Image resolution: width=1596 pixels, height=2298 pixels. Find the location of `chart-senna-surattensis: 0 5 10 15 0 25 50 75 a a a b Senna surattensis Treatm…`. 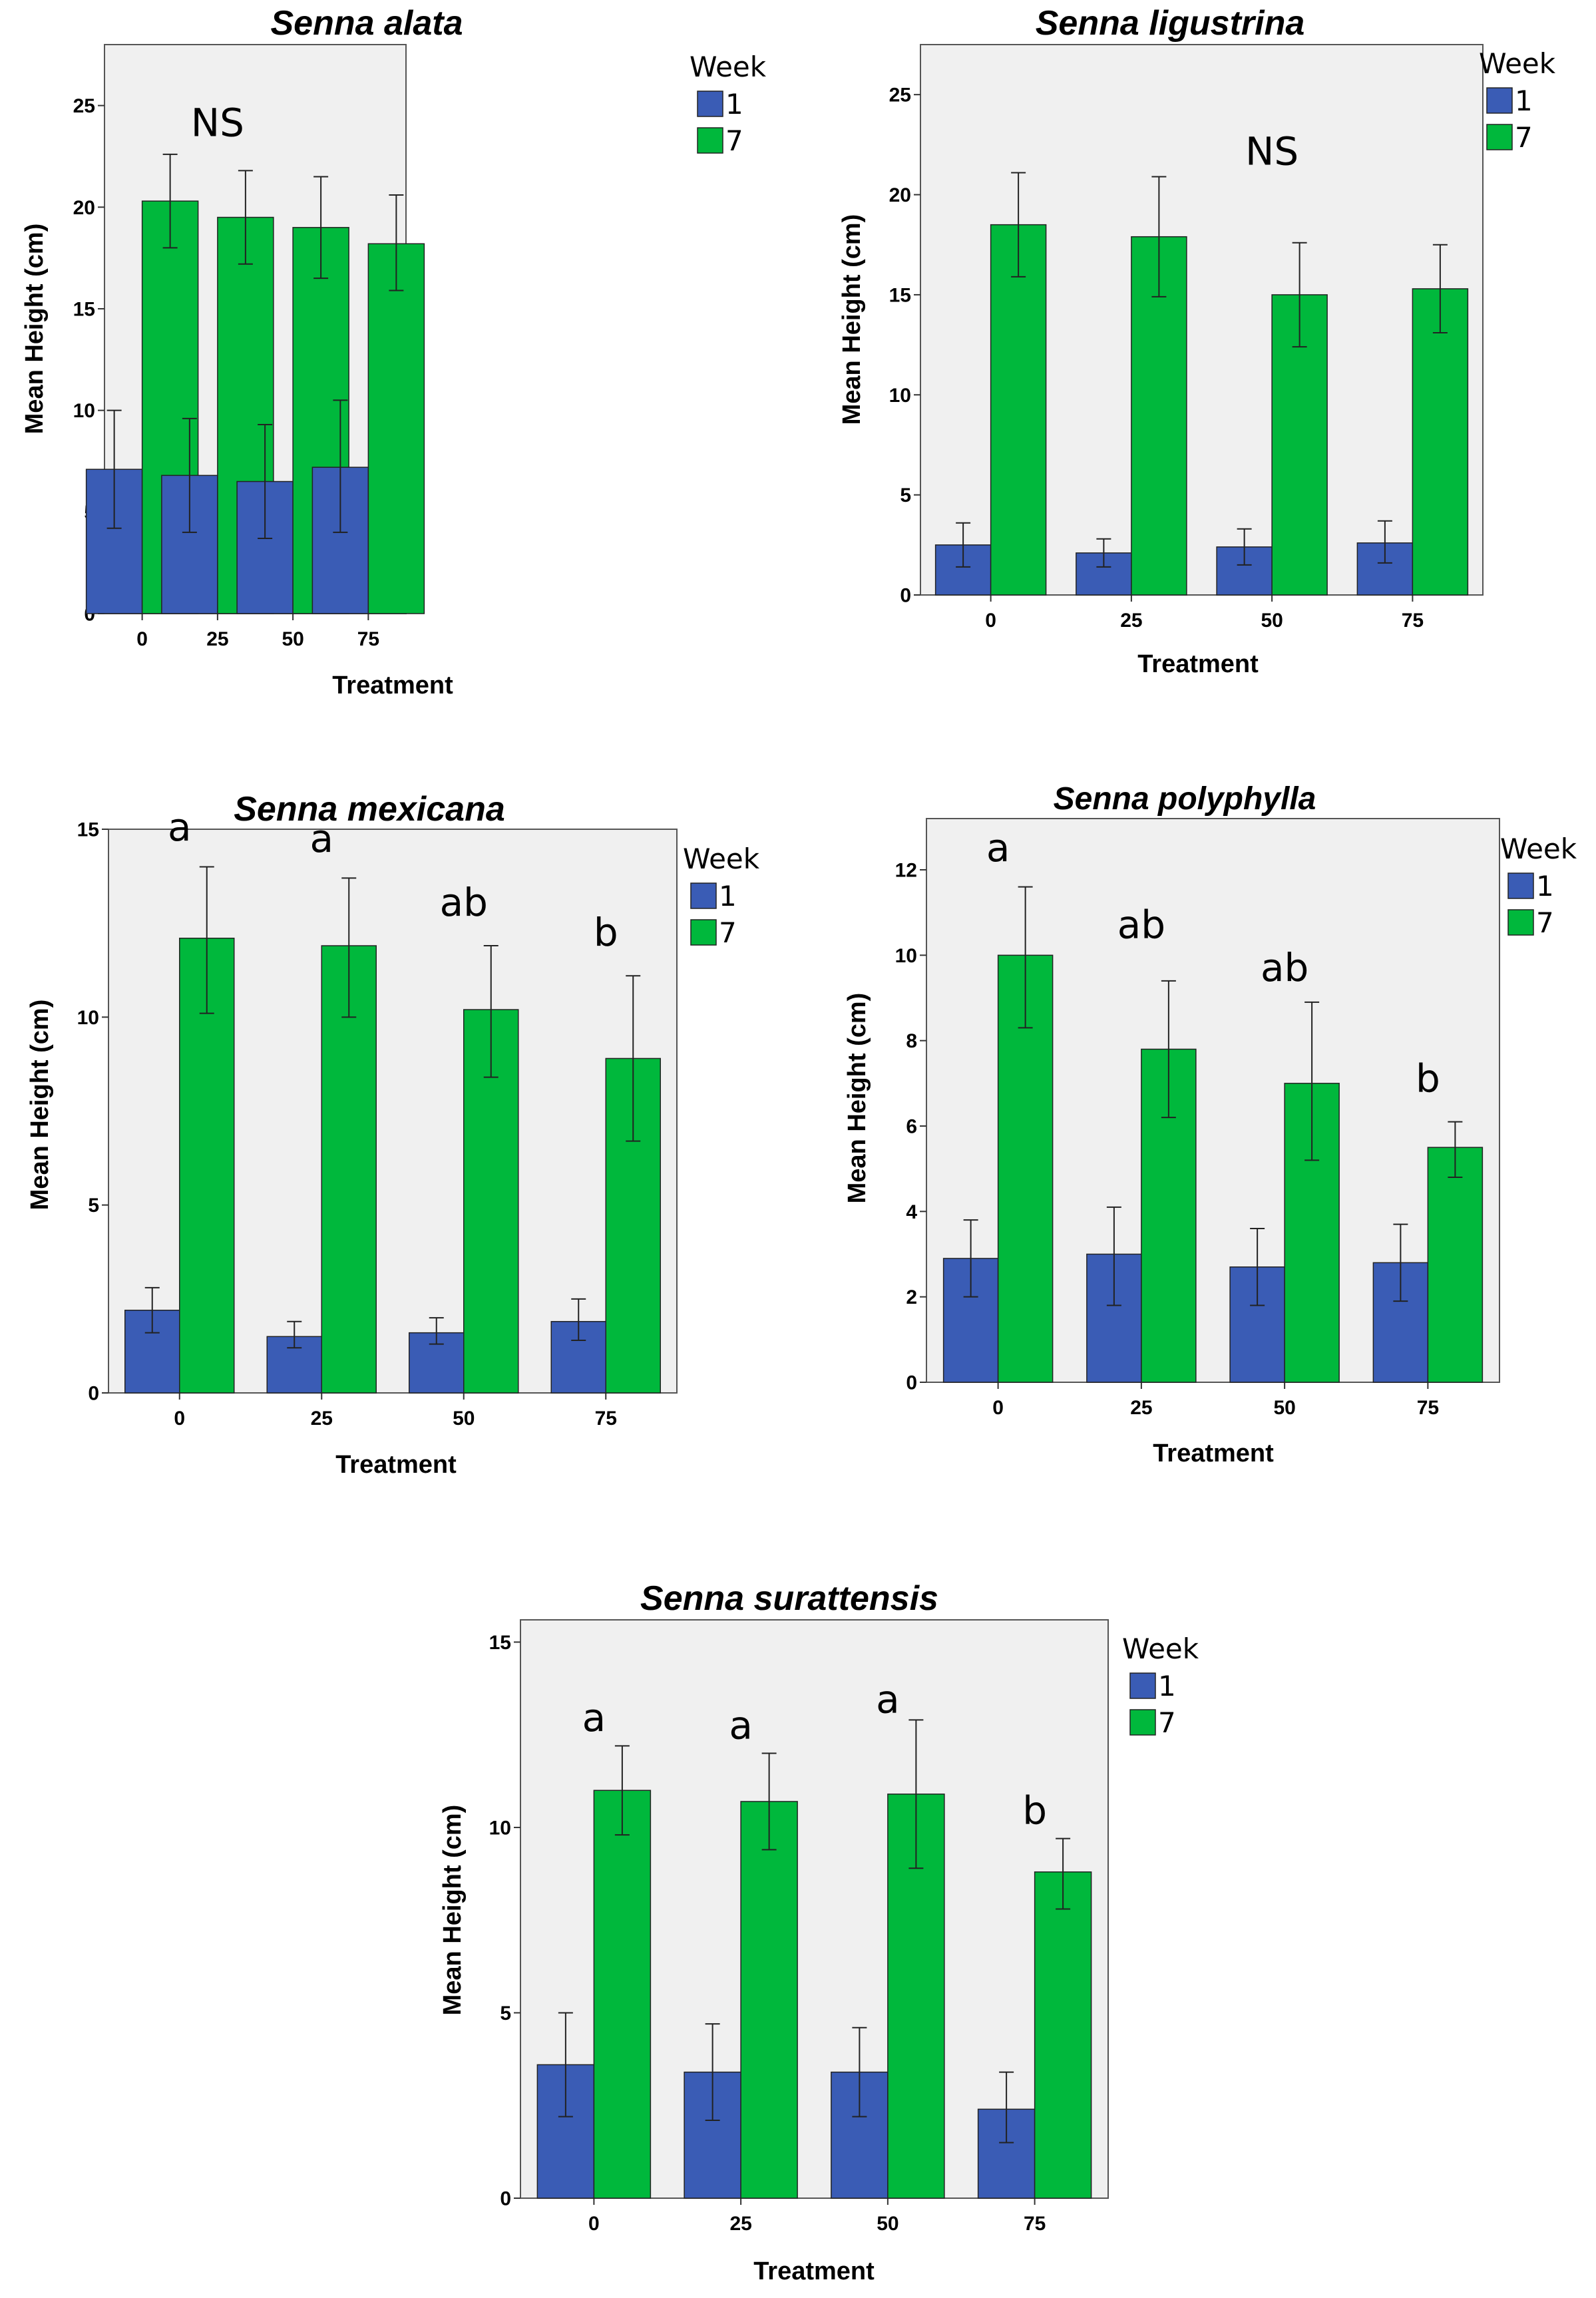

chart-senna-surattensis: 0 5 10 15 0 25 50 75 a a a b Senna surattensis Treatm… is located at coordinates (819, 1932).